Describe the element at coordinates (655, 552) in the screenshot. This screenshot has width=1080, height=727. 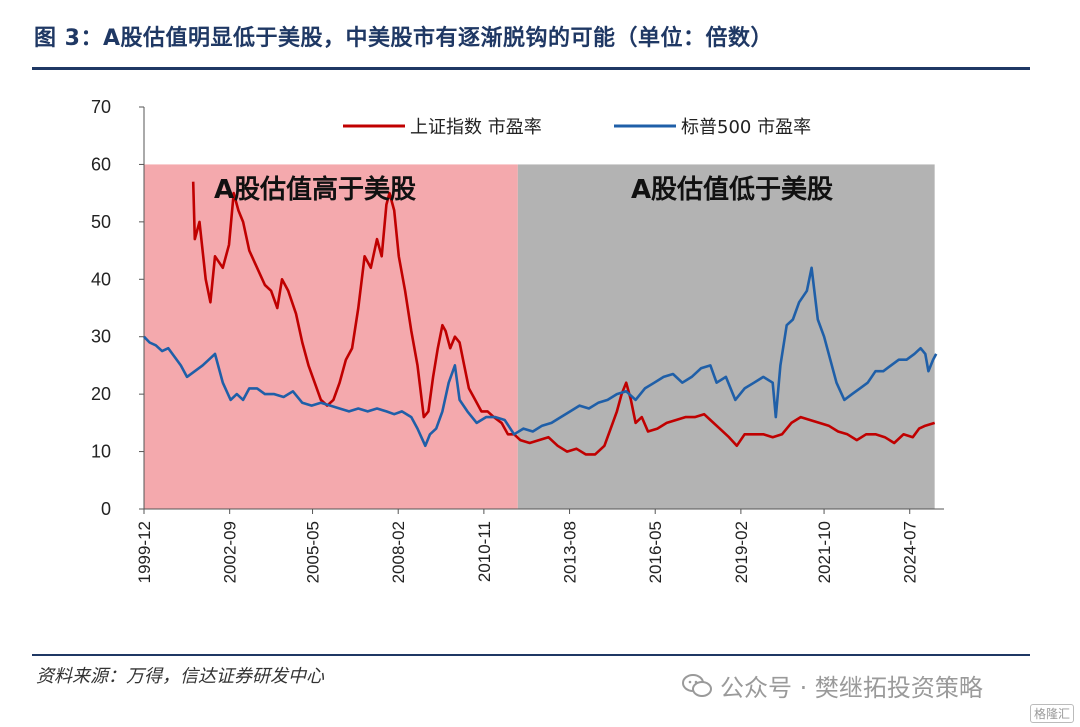
I see `x-tick-label: 2016-05` at that location.